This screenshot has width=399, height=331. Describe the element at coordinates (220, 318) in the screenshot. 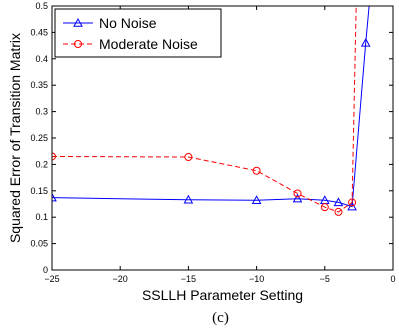

I see `figure-caption: (c)` at that location.